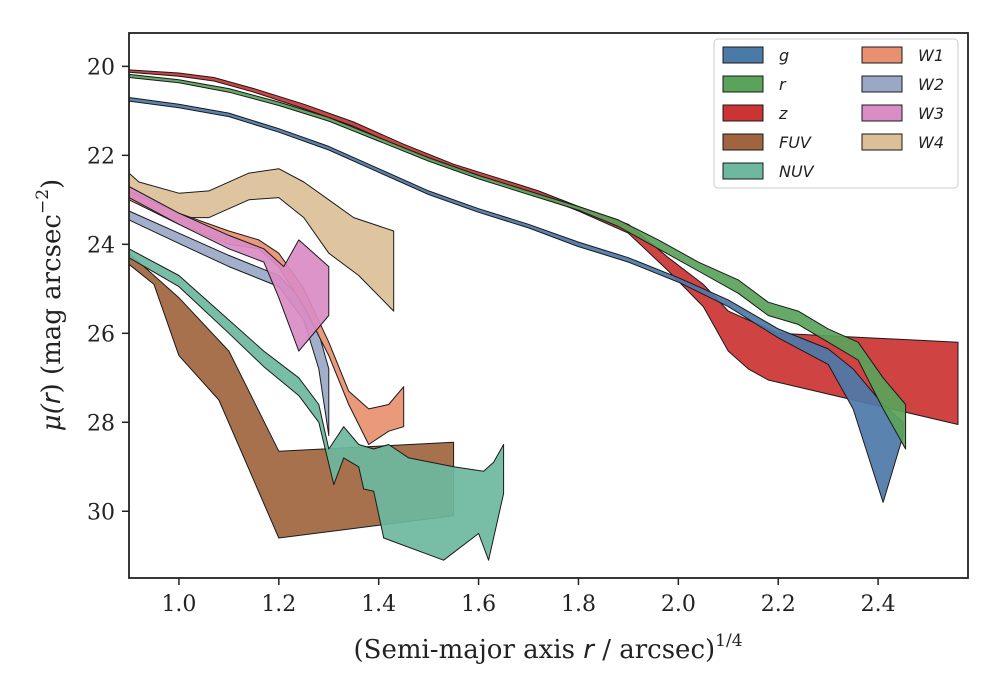 The width and height of the screenshot is (1000, 700). Describe the element at coordinates (278, 604) in the screenshot. I see `x-tick-label: 1.2` at that location.